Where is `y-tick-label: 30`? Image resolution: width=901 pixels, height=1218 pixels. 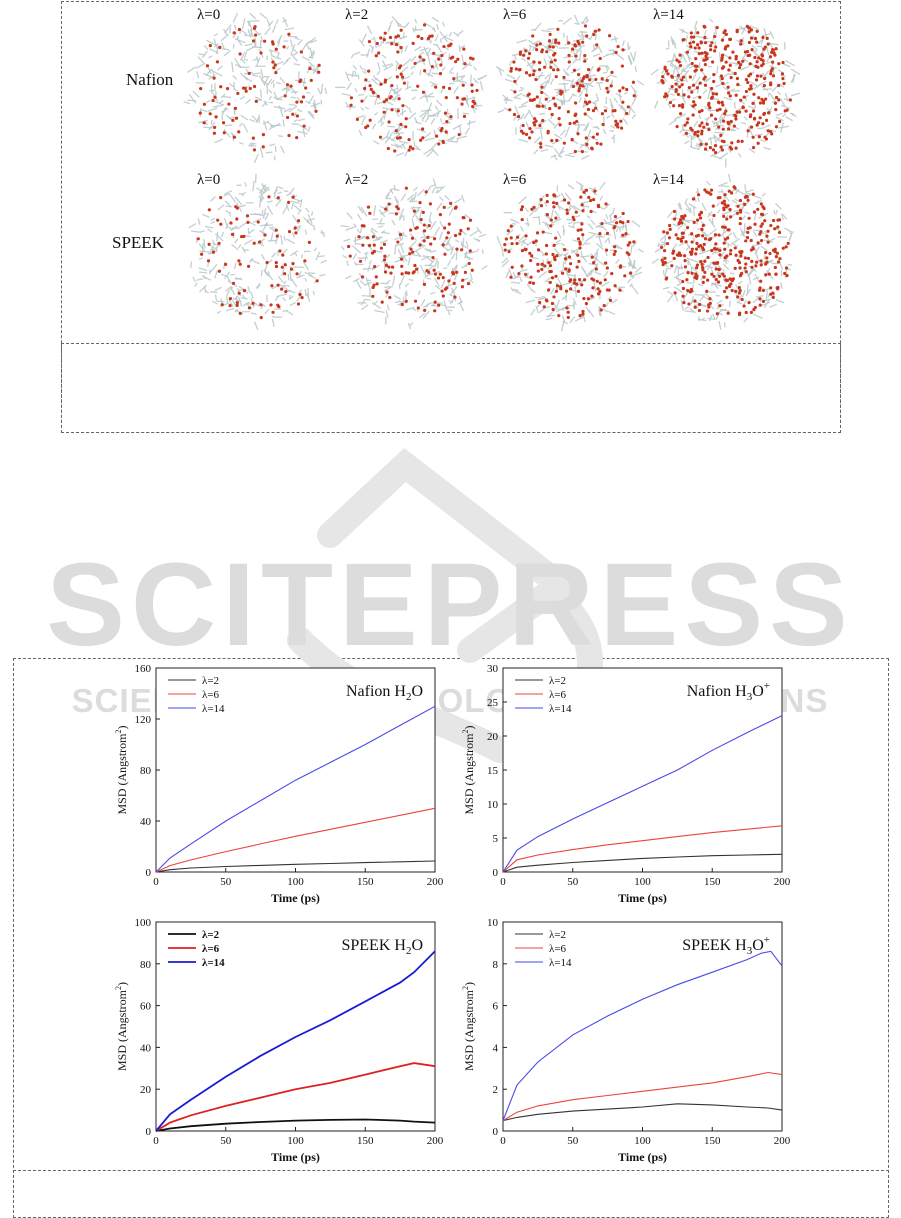
y-tick-label: 30 is located at coordinates (493, 669).